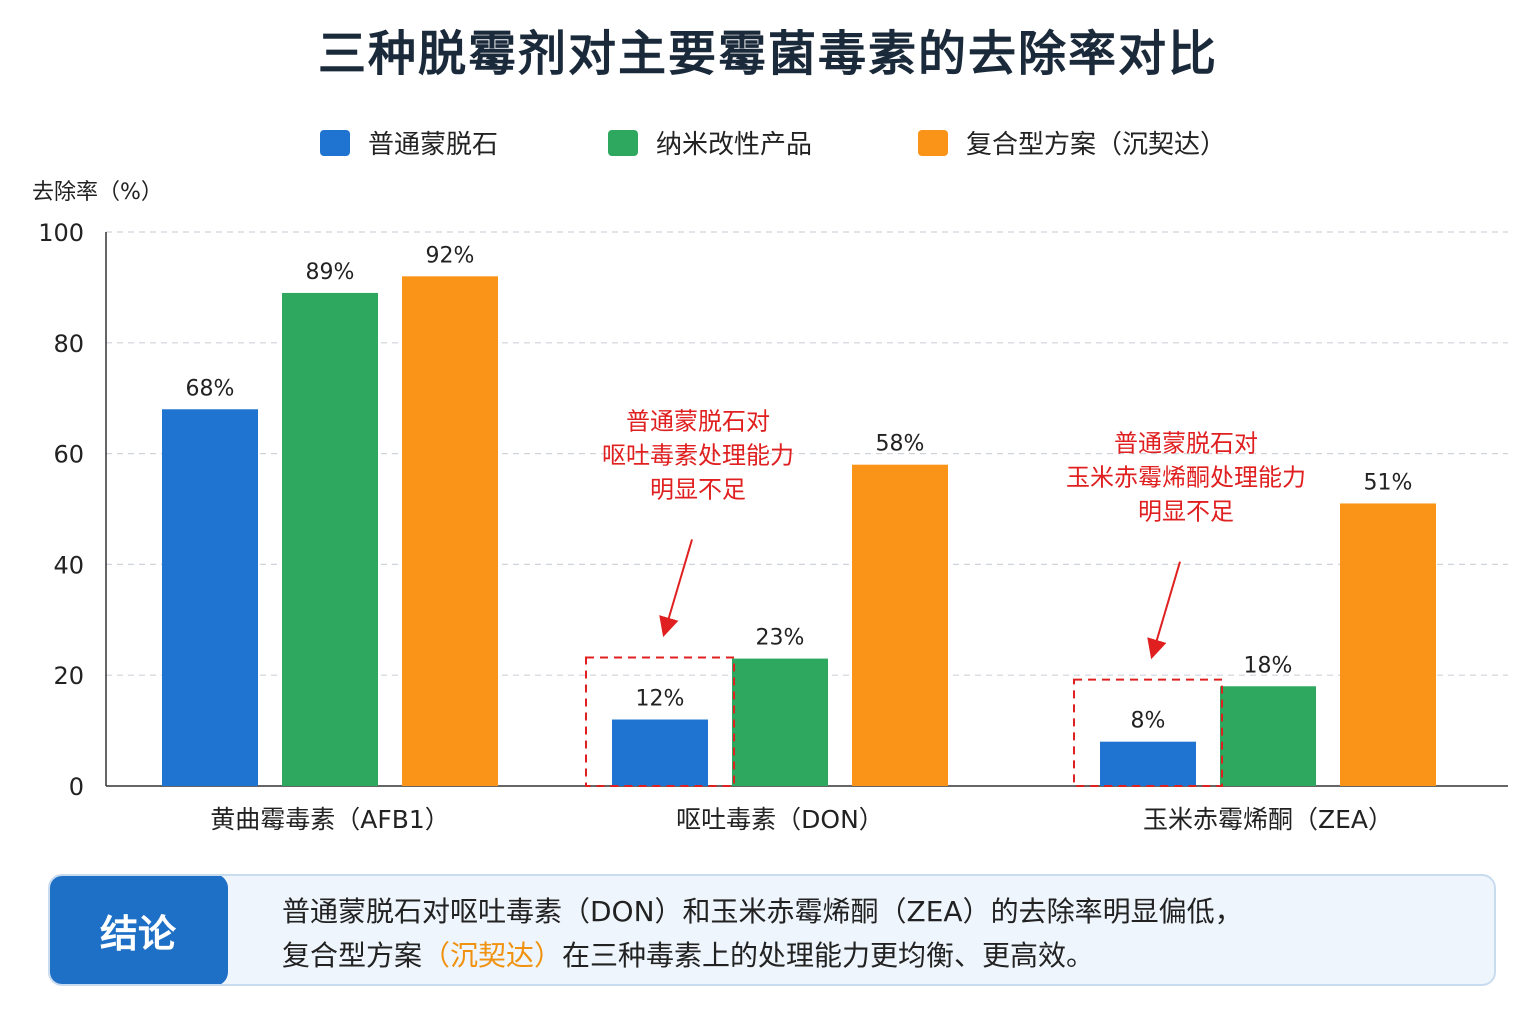 This screenshot has height=1024, width=1536. I want to click on annotation-text: 呕吐毒素处理能力, so click(698, 456).